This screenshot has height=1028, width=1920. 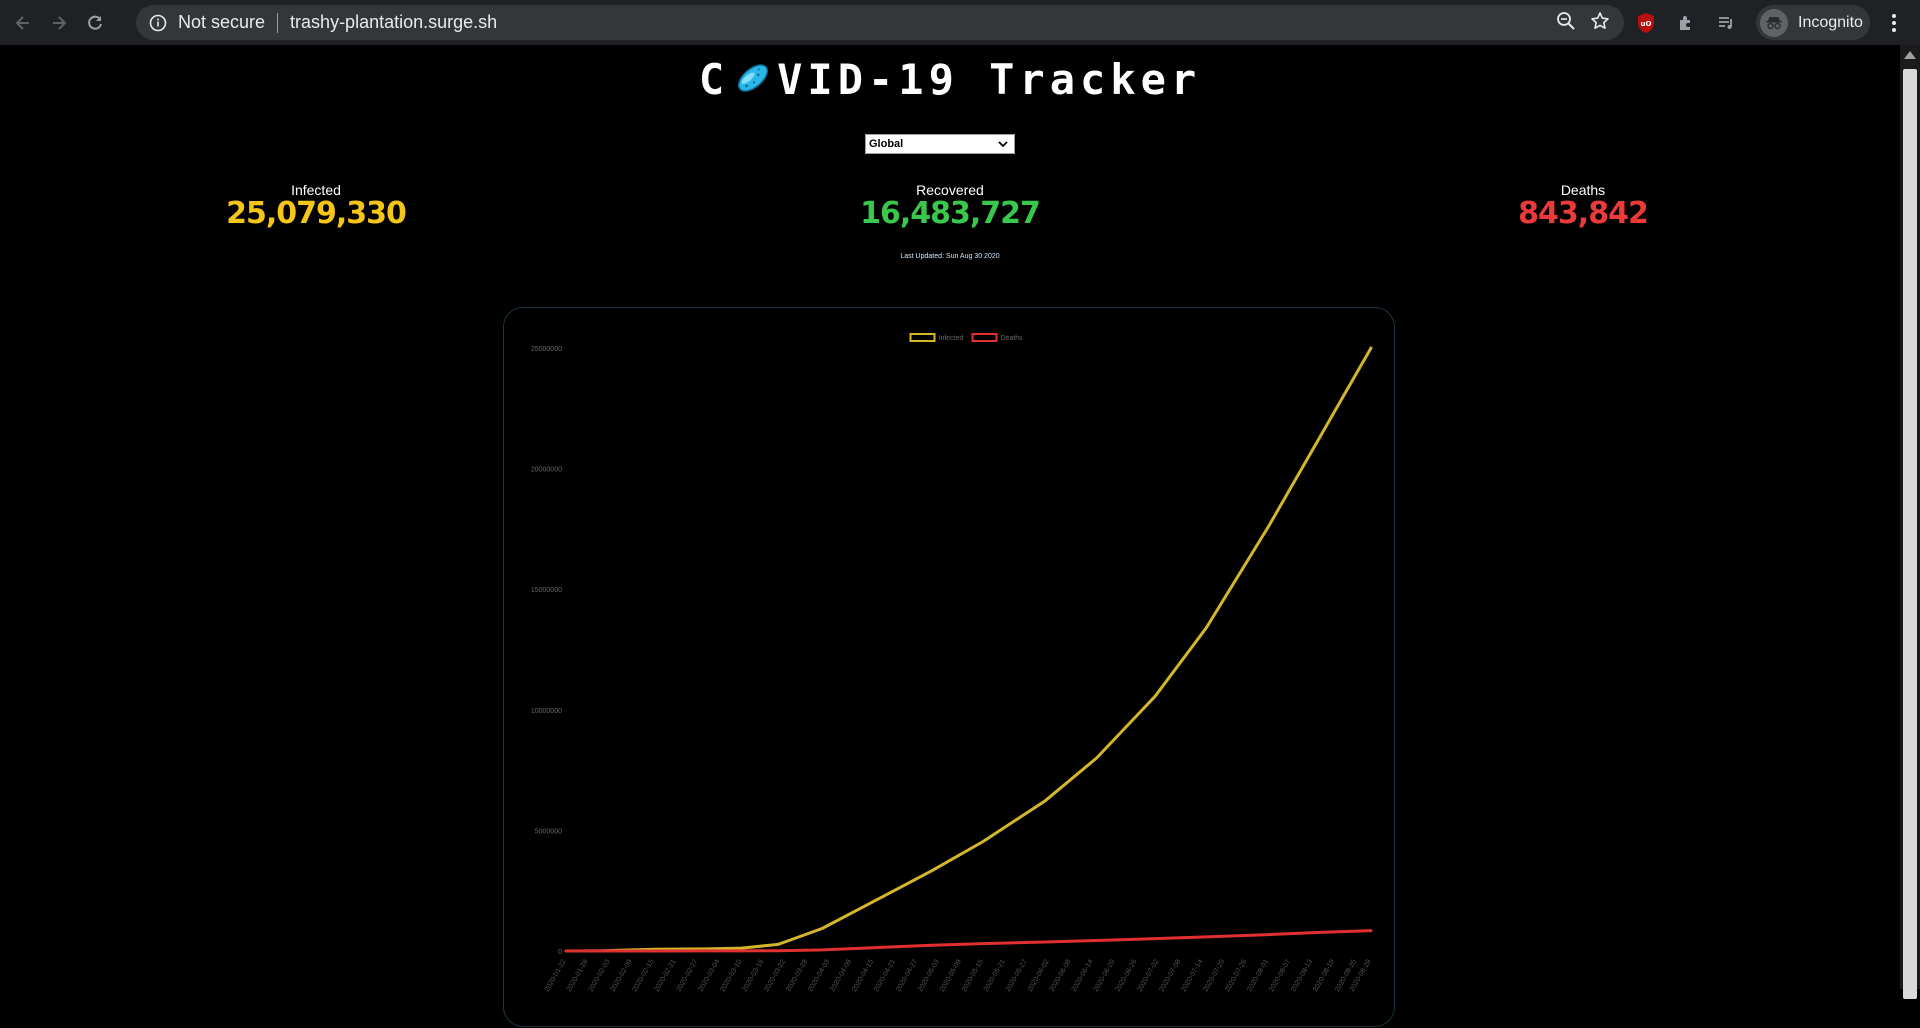 What do you see at coordinates (578, 975) in the screenshot?
I see `x-tick-label: 2020-01-28` at bounding box center [578, 975].